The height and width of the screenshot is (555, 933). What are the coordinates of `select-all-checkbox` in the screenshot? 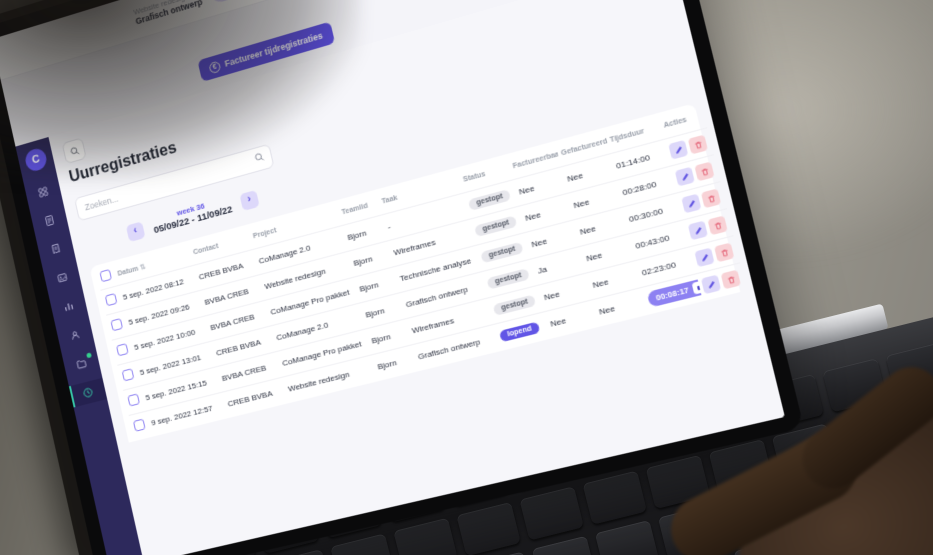 It's located at (106, 276).